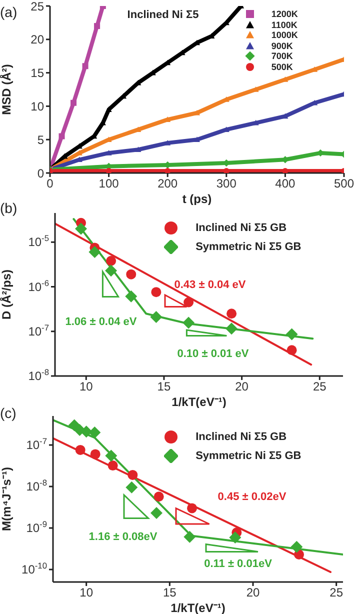 The height and width of the screenshot is (614, 356). Describe the element at coordinates (168, 183) in the screenshot. I see `x-tick-label: 200` at that location.